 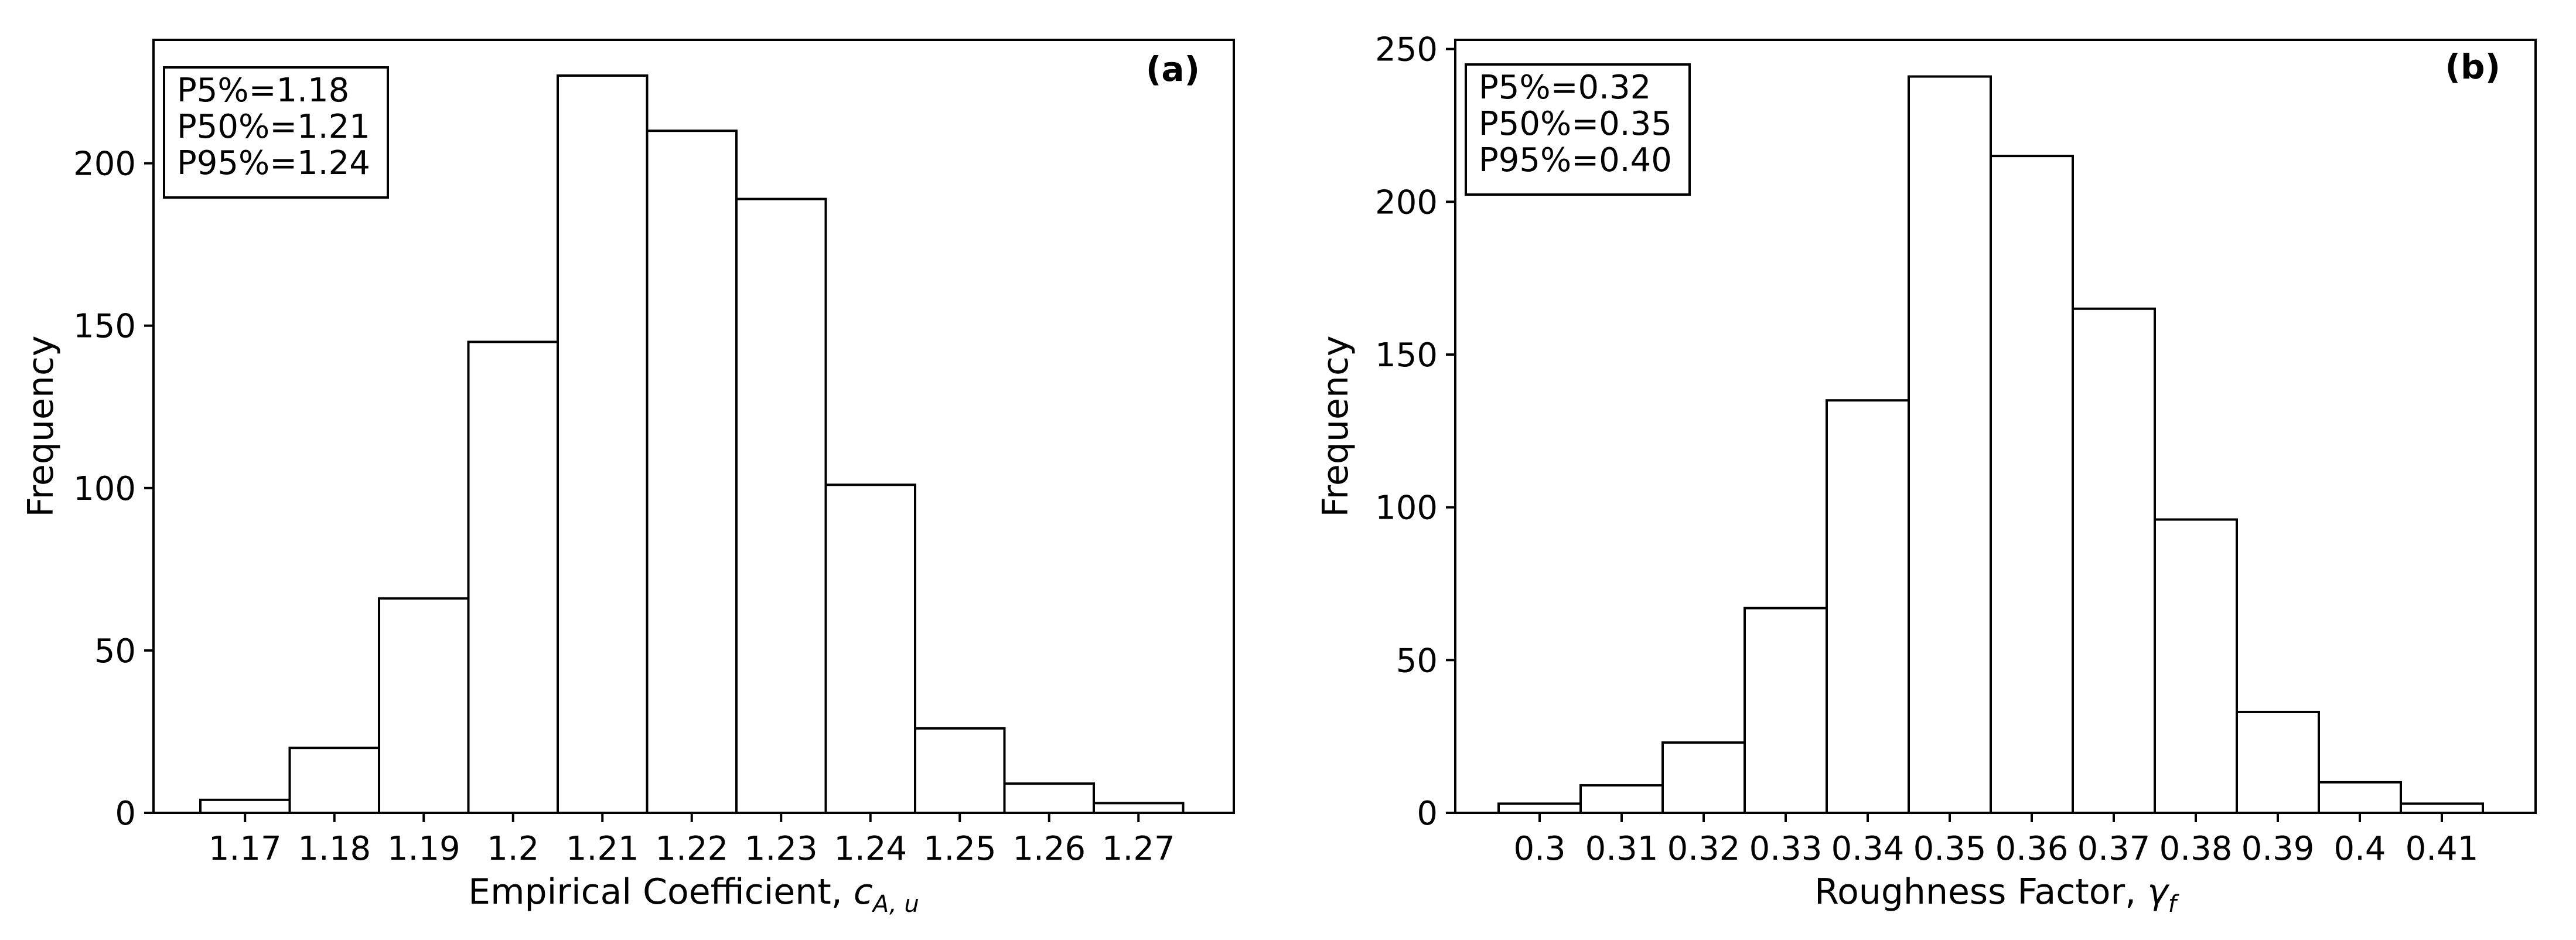 I want to click on x-tick-label: 1.23, so click(x=781, y=849).